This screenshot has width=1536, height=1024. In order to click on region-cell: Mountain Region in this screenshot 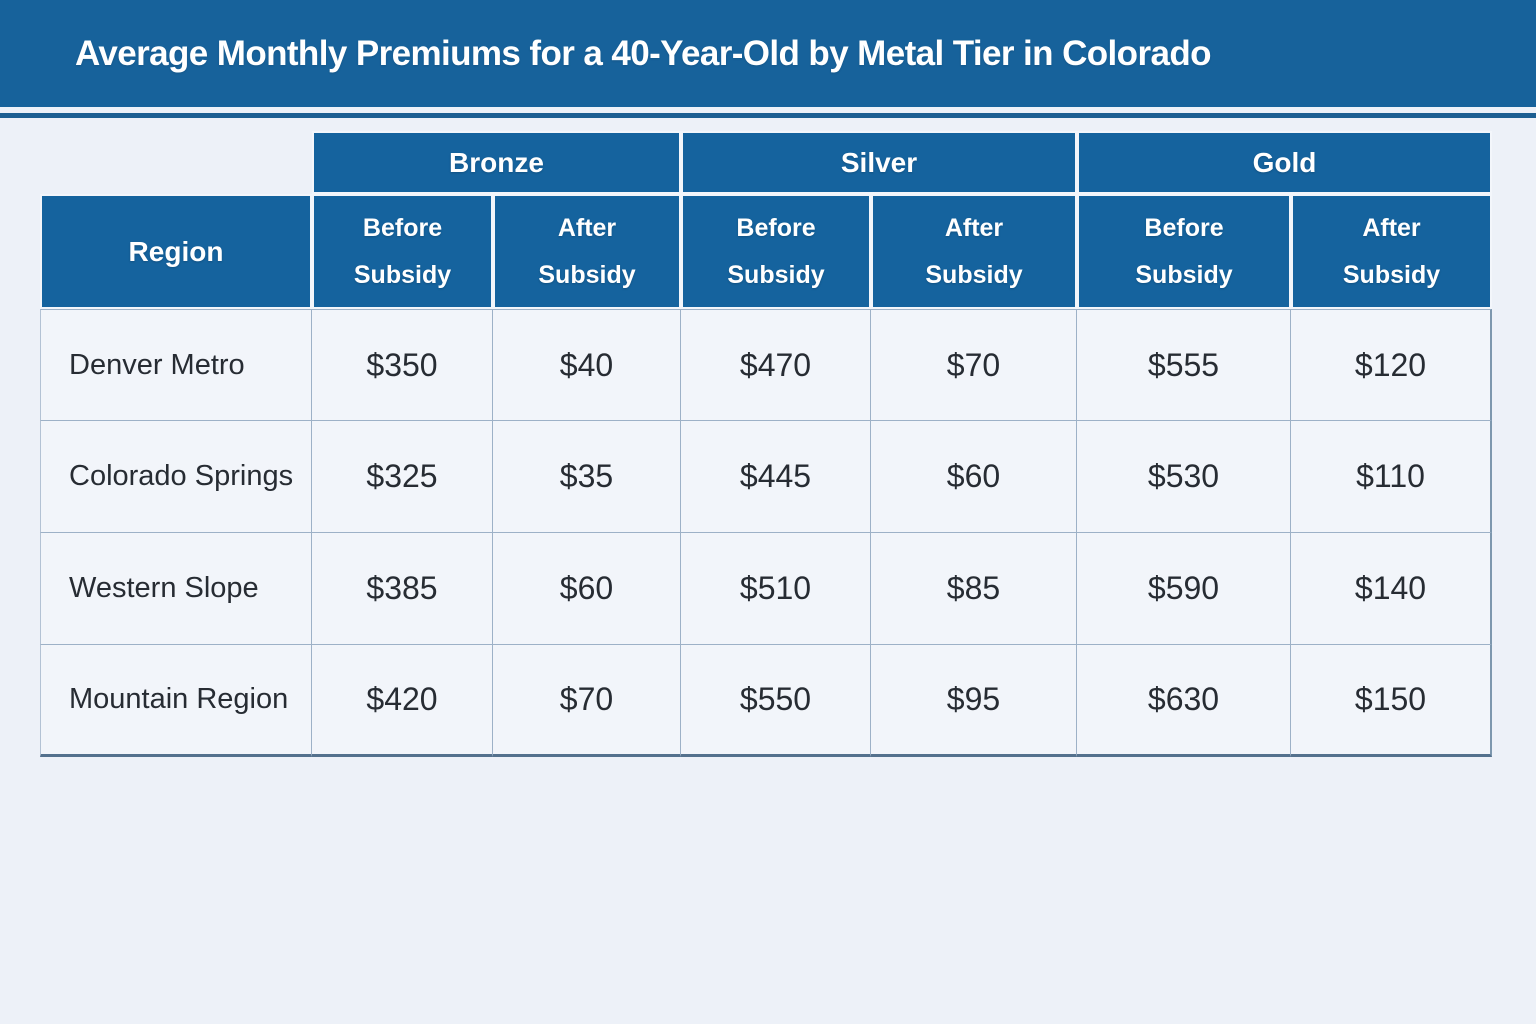, I will do `click(176, 701)`.